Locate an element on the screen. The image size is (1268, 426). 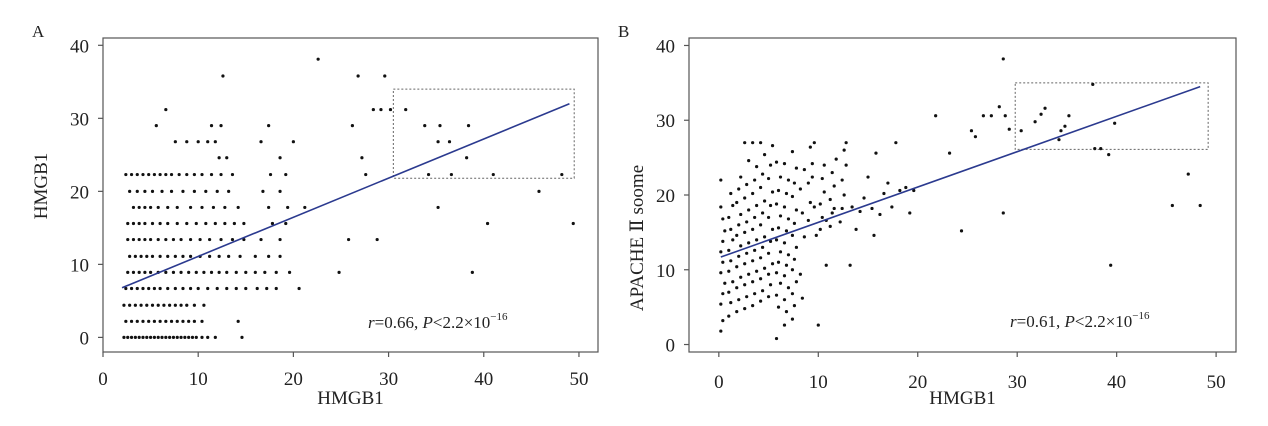
y-tick-label: 0 is located at coordinates (85, 338).